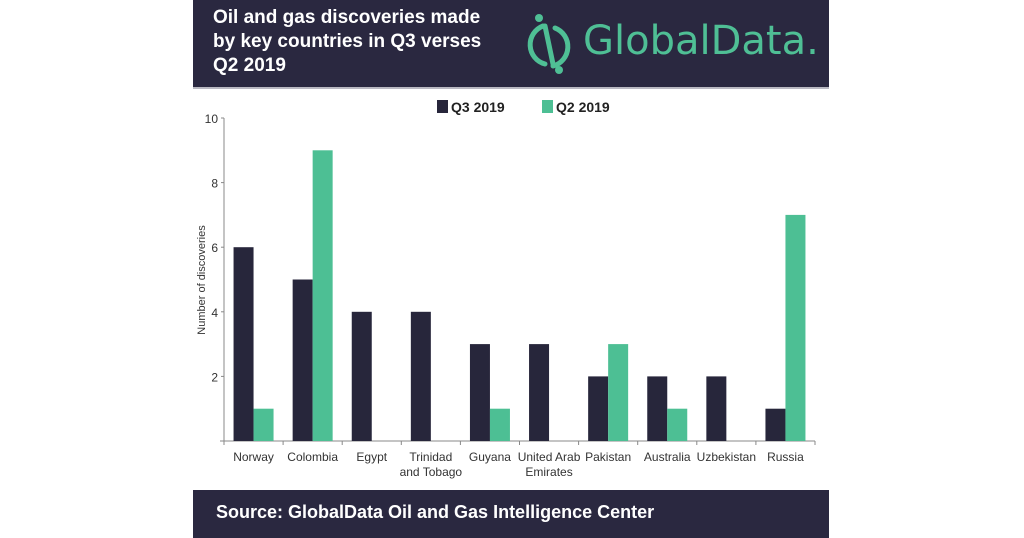 This screenshot has width=1024, height=538. What do you see at coordinates (785, 457) in the screenshot?
I see `x-tick-label: Russia` at bounding box center [785, 457].